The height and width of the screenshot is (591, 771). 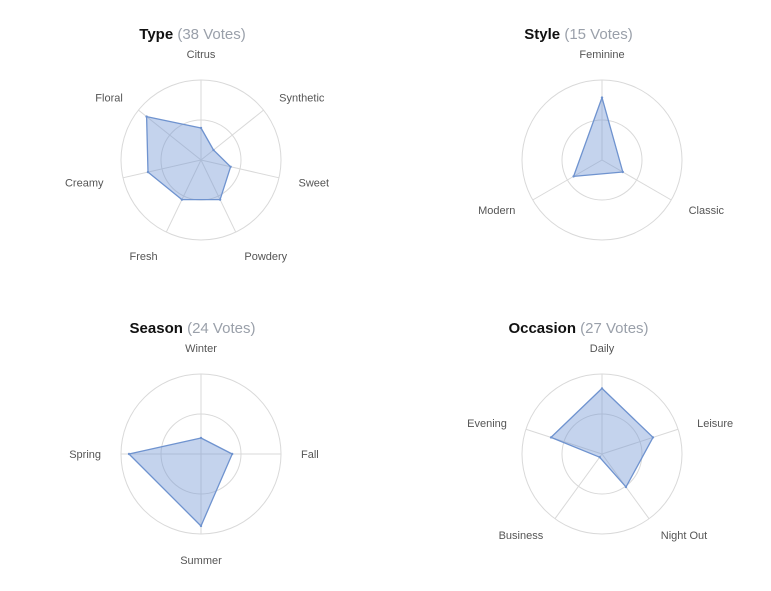 I want to click on axis-label-synthetic: Synthetic, so click(x=302, y=99).